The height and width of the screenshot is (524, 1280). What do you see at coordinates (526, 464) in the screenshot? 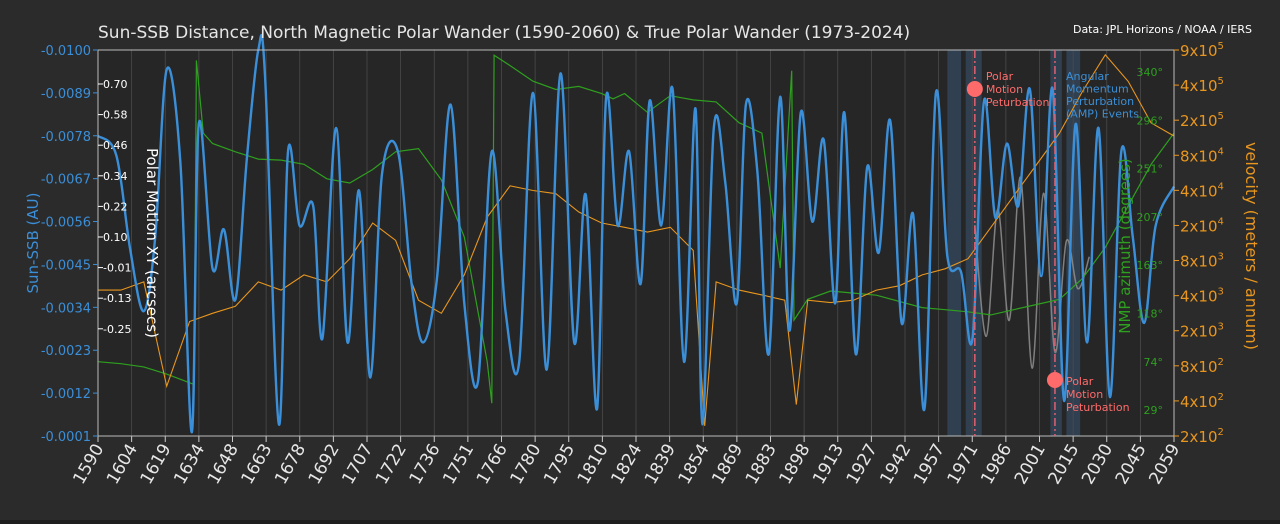
I see `x-tick-label: 1780` at bounding box center [526, 464].